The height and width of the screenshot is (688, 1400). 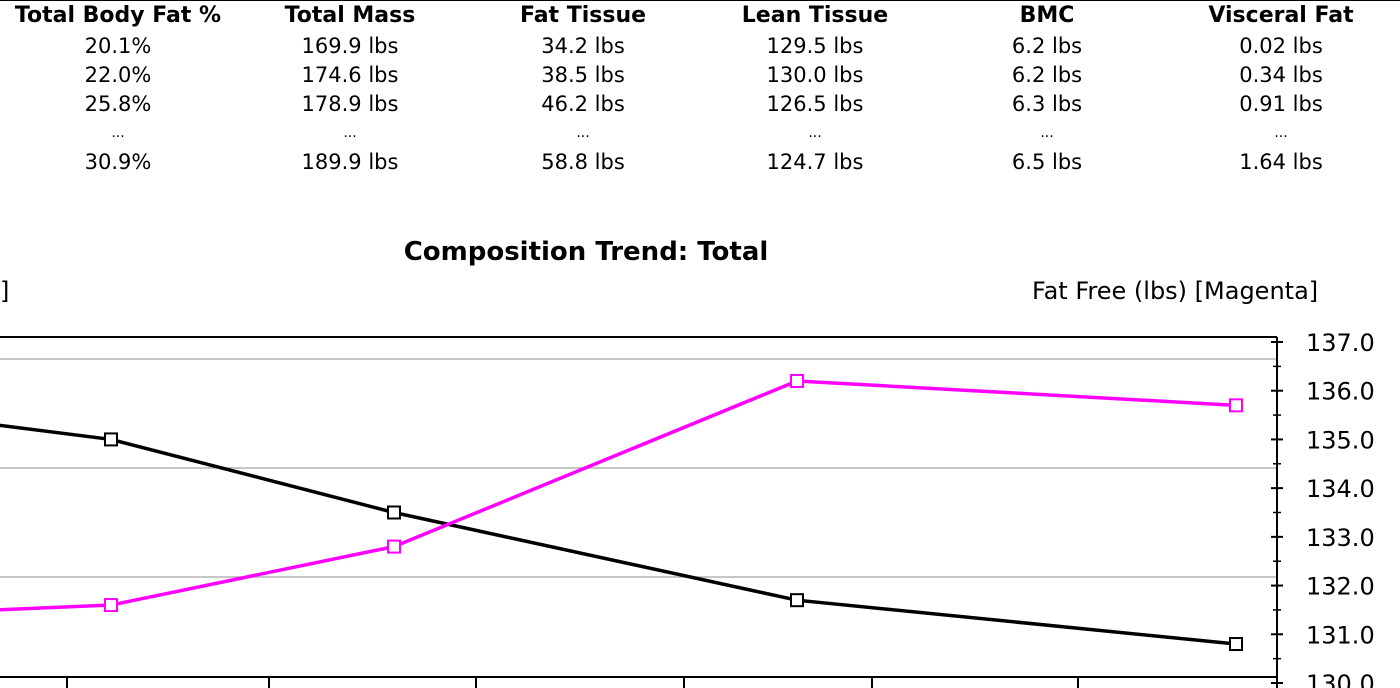 What do you see at coordinates (1281, 75) in the screenshot?
I see `table-cell: 0.34 lbs` at bounding box center [1281, 75].